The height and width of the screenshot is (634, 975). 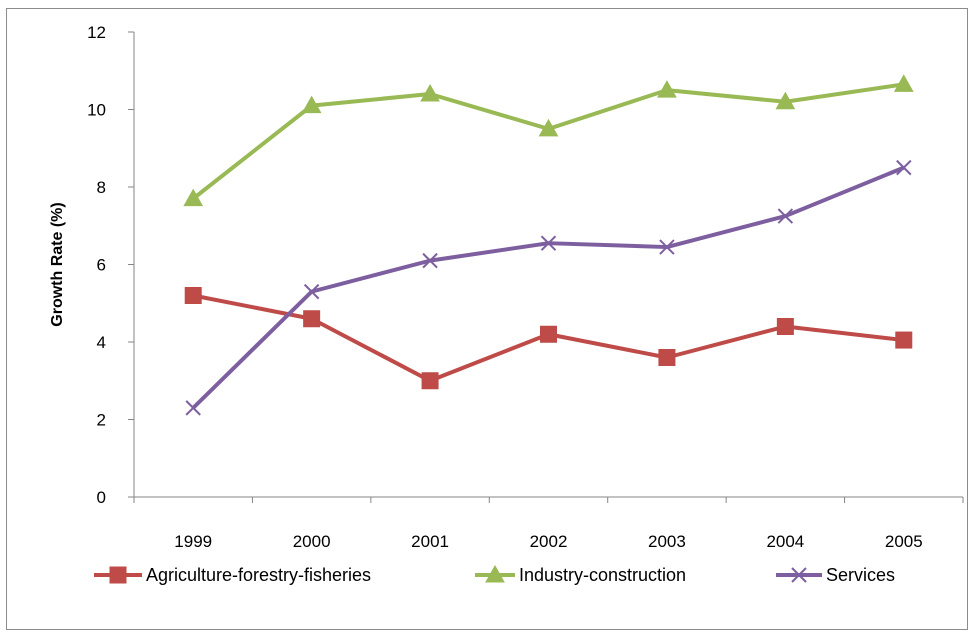 What do you see at coordinates (96, 32) in the screenshot?
I see `y-tick-label: 12` at bounding box center [96, 32].